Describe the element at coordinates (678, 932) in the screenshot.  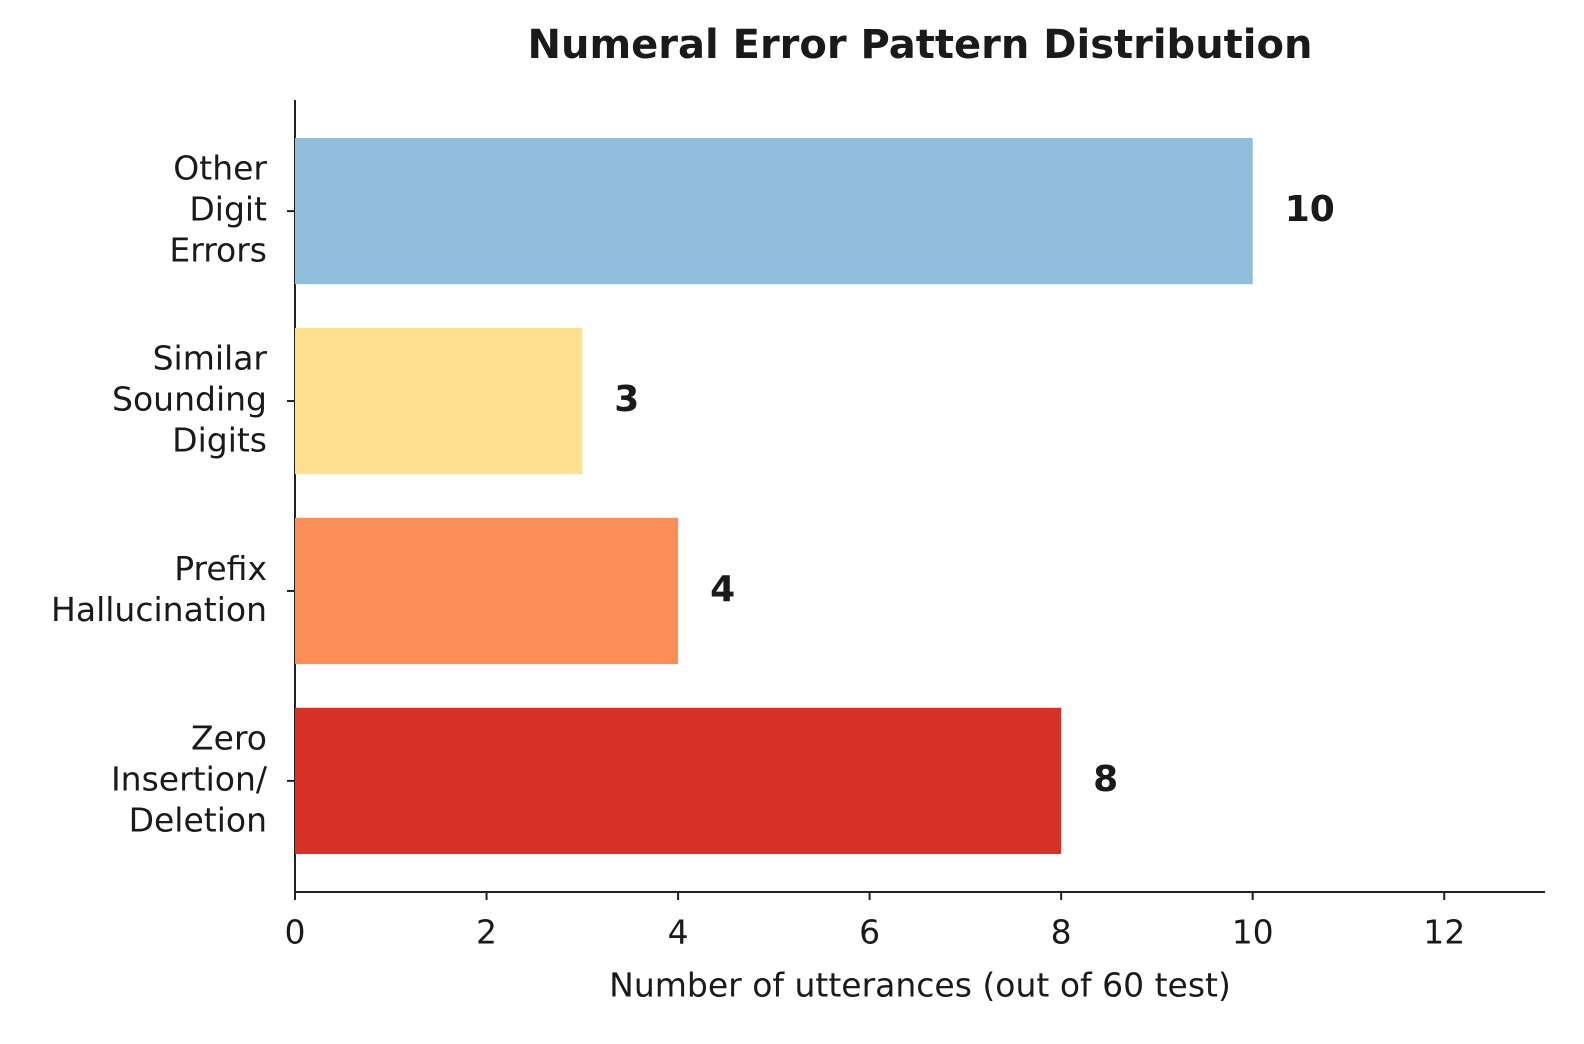
I see `x-tick-label: 4` at that location.